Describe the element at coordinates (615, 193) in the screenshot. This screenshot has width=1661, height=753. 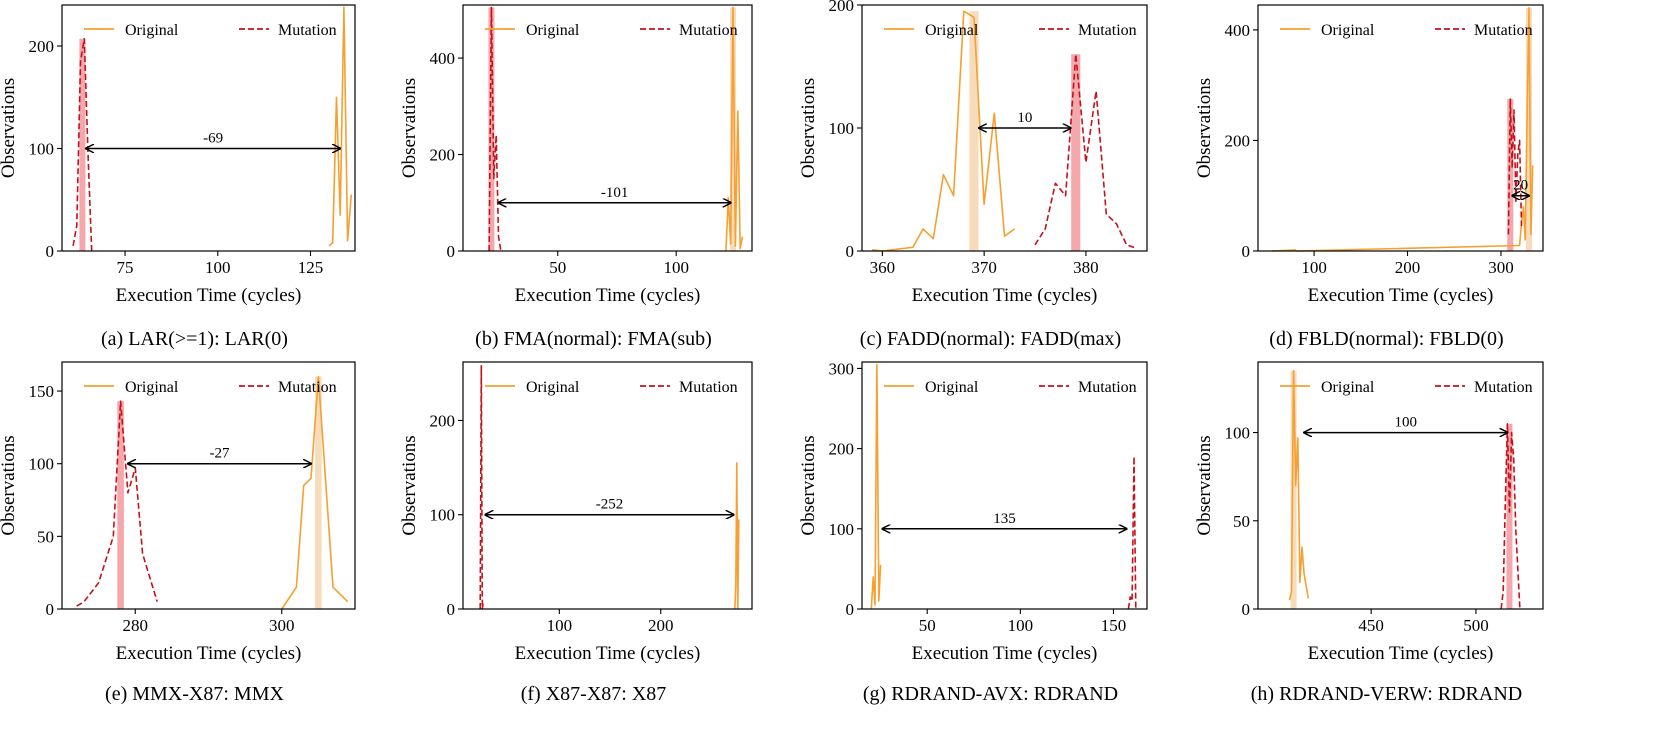
I see `difference-label: -101` at that location.